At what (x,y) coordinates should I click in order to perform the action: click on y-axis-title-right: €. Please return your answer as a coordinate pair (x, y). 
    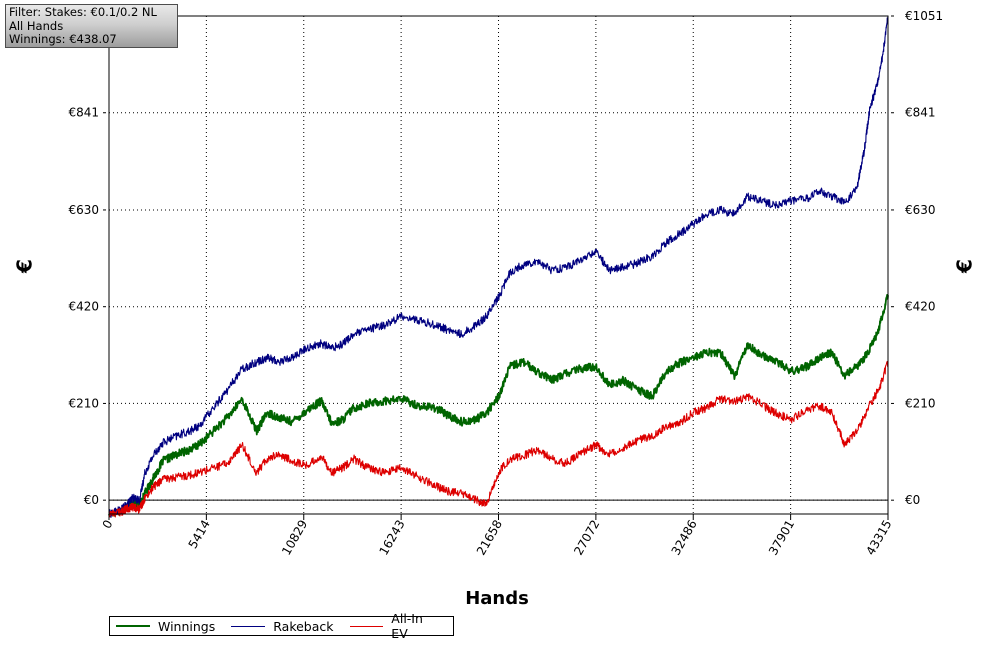
    Looking at the image, I should click on (965, 266).